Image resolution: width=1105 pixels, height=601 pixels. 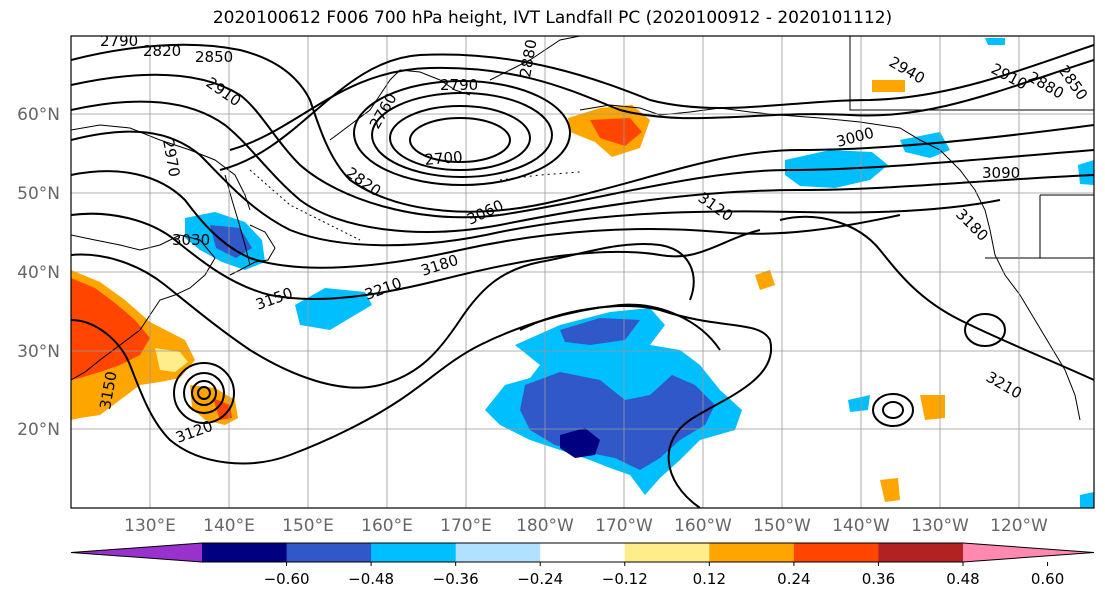 What do you see at coordinates (287, 579) in the screenshot?
I see `colorbar-tick-label: −0.60` at bounding box center [287, 579].